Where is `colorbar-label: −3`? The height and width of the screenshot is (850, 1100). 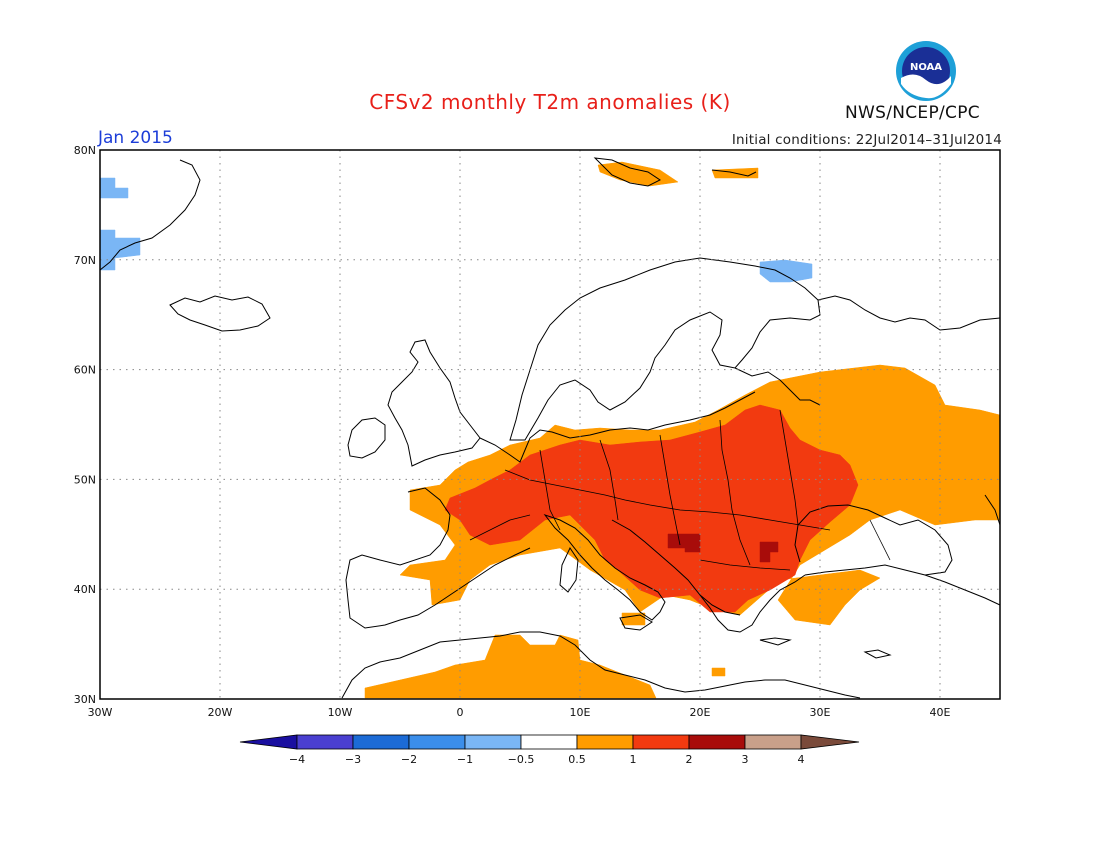
colorbar-label: −3 is located at coordinates (353, 759).